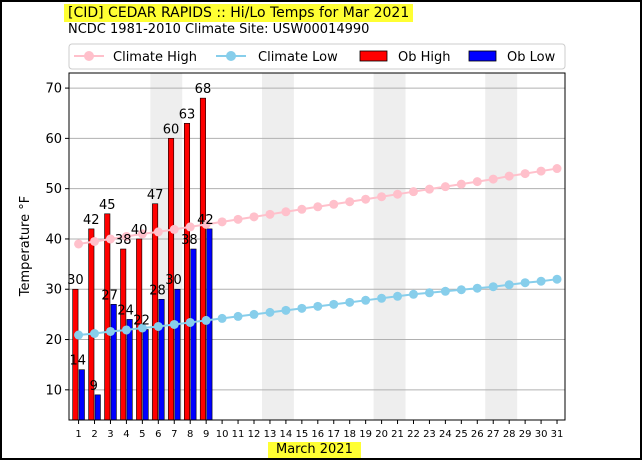  I want to click on legend: Climate High Climate Low Ob High Ob Low, so click(317, 56).